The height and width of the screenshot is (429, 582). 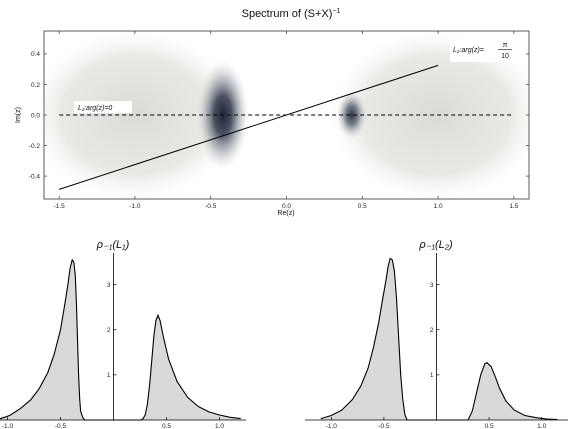 What do you see at coordinates (513, 206) in the screenshot?
I see `x-tick-label: 1.5` at bounding box center [513, 206].